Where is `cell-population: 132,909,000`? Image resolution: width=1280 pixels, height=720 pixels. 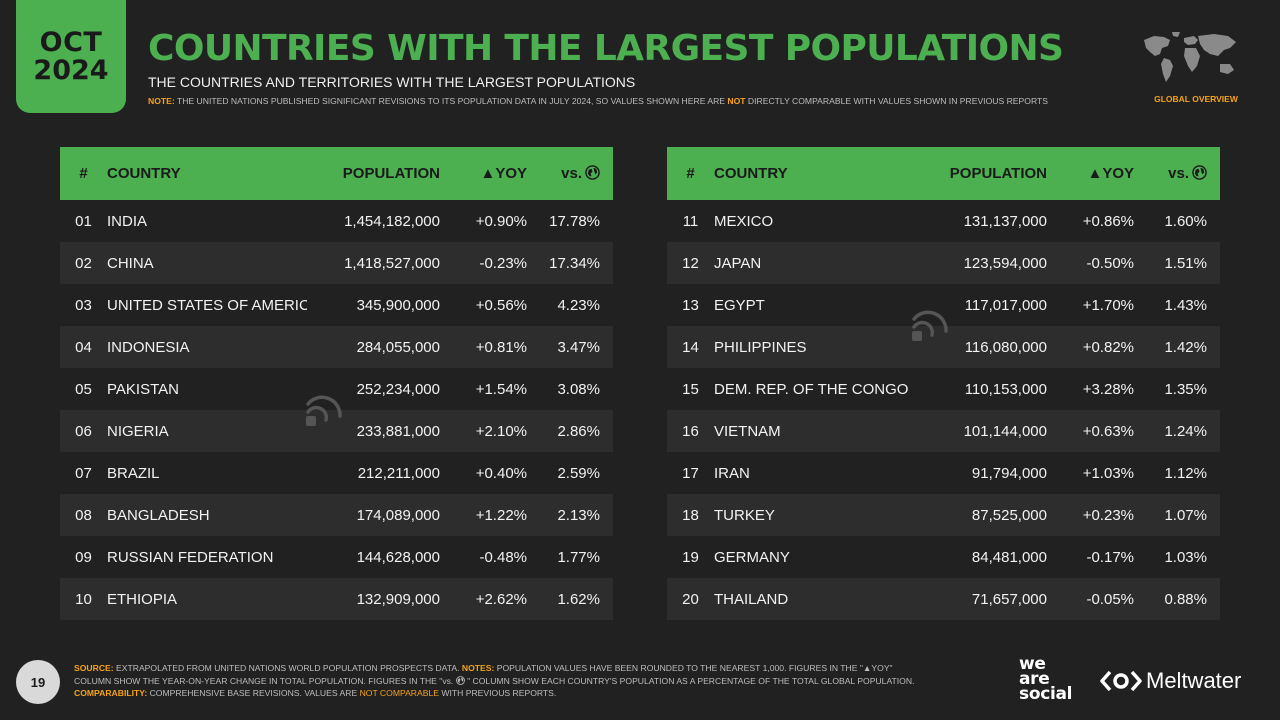
cell-population: 132,909,000 is located at coordinates (398, 599).